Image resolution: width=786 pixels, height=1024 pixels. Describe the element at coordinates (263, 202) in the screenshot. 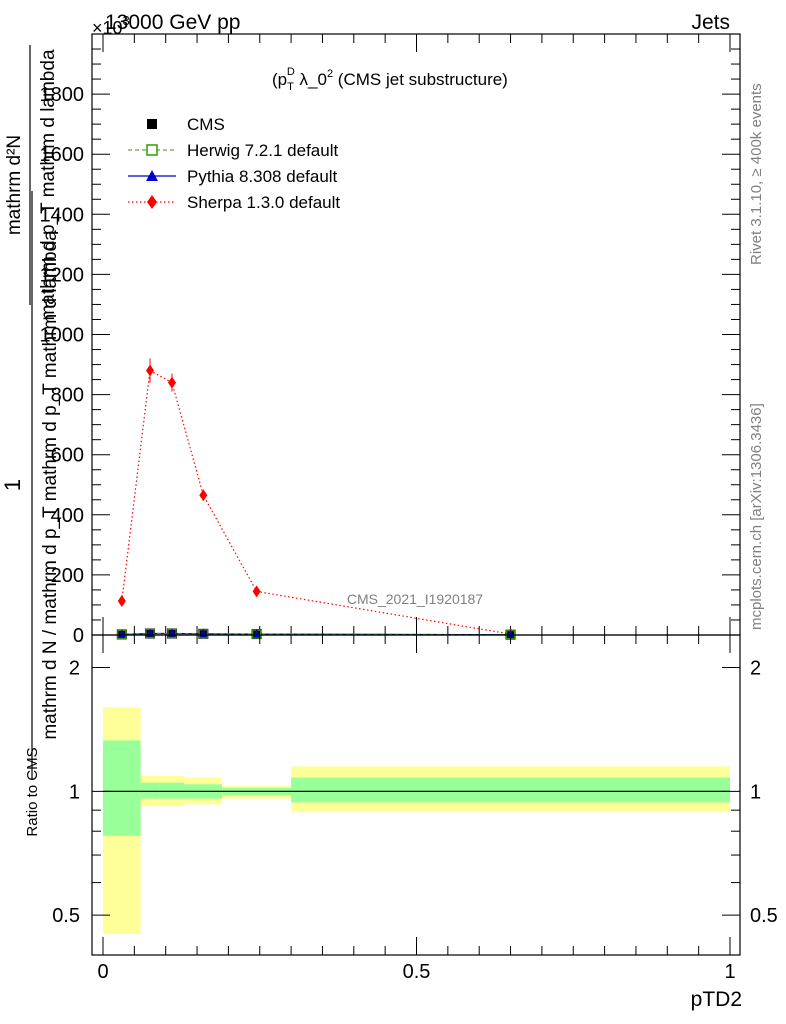

I see `legend-label: Sherpa 1.3.0 default` at that location.